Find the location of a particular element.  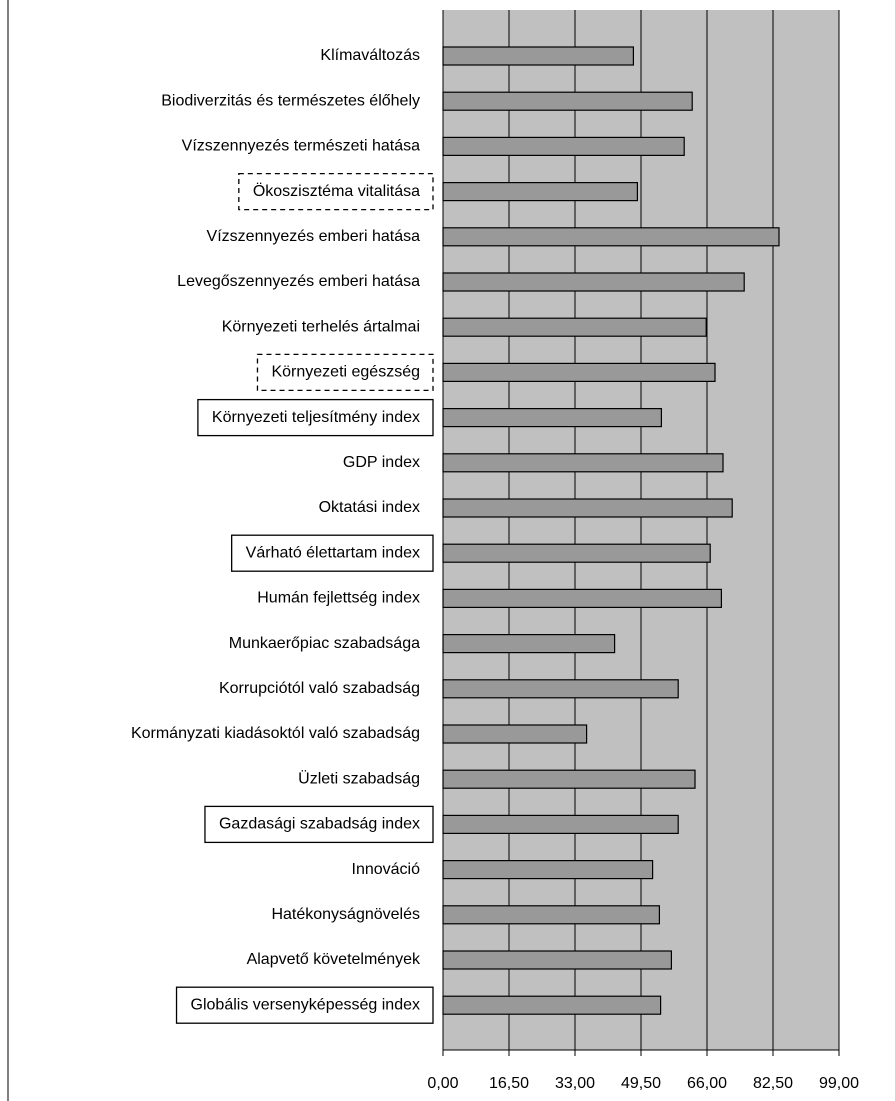

x-tick-label: 99,00 is located at coordinates (839, 1083).